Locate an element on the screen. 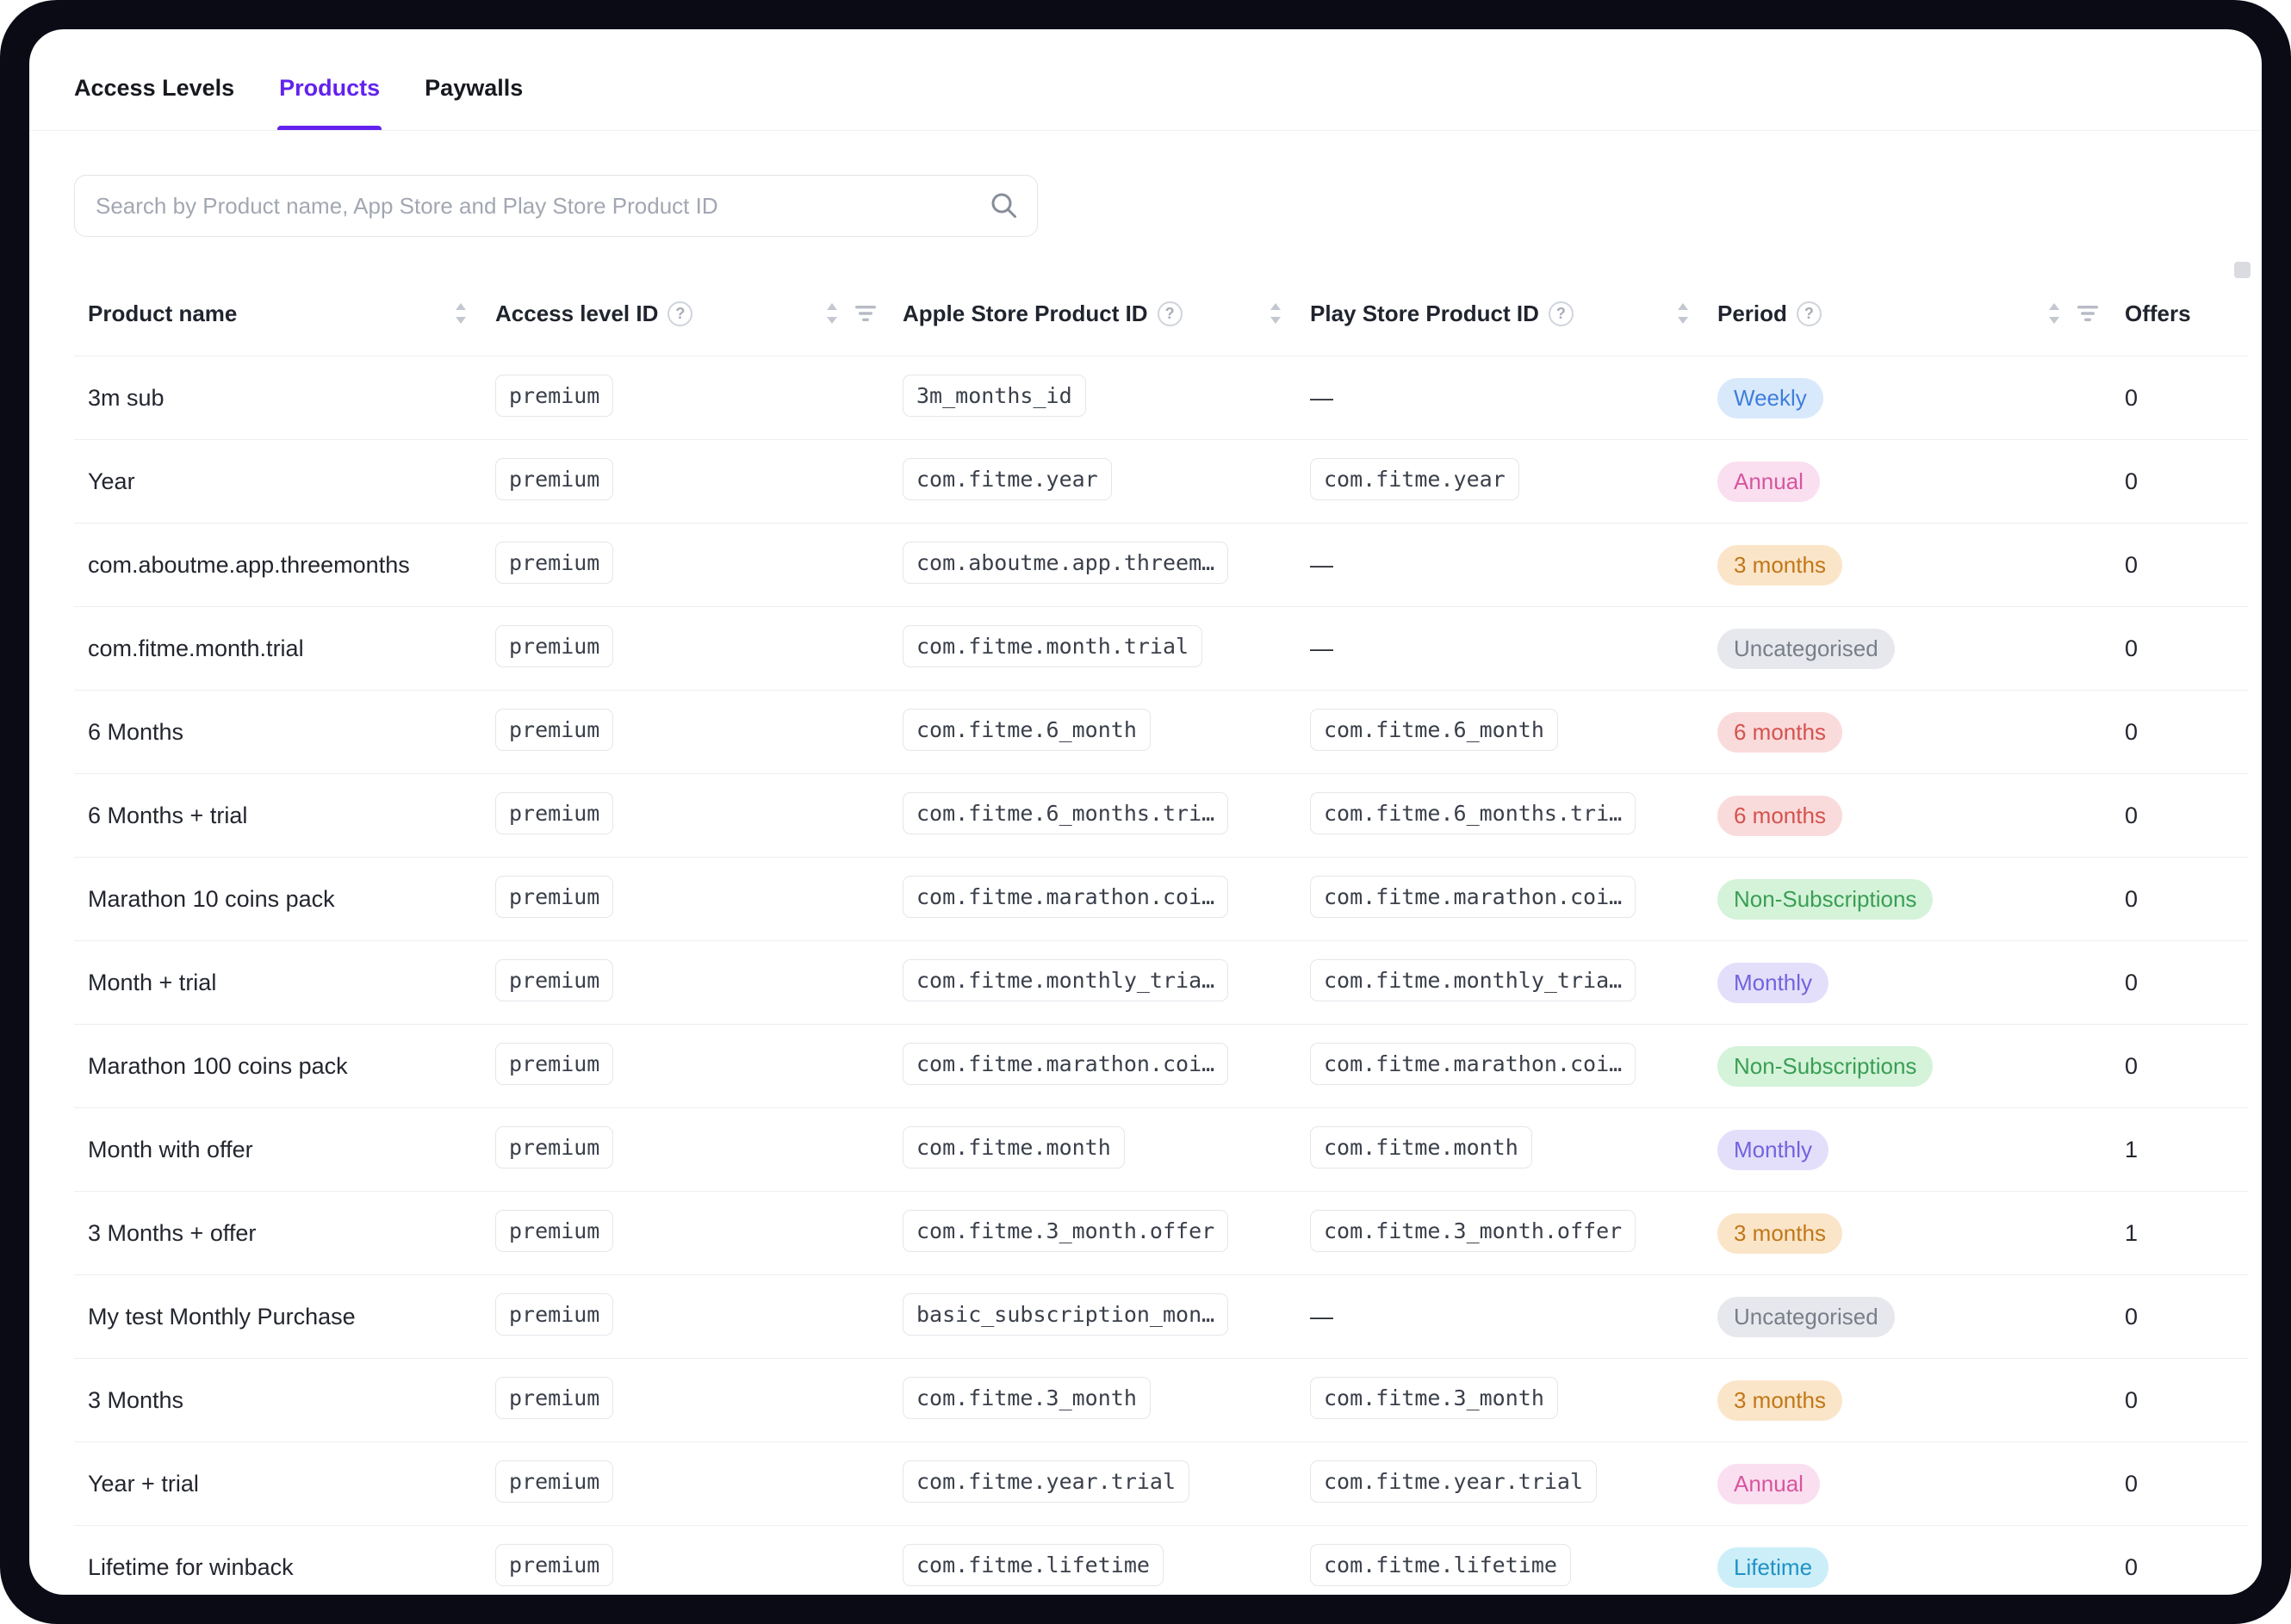 The image size is (2291, 1624). tabs: Access Levels Products Paywalls is located at coordinates (1145, 80).